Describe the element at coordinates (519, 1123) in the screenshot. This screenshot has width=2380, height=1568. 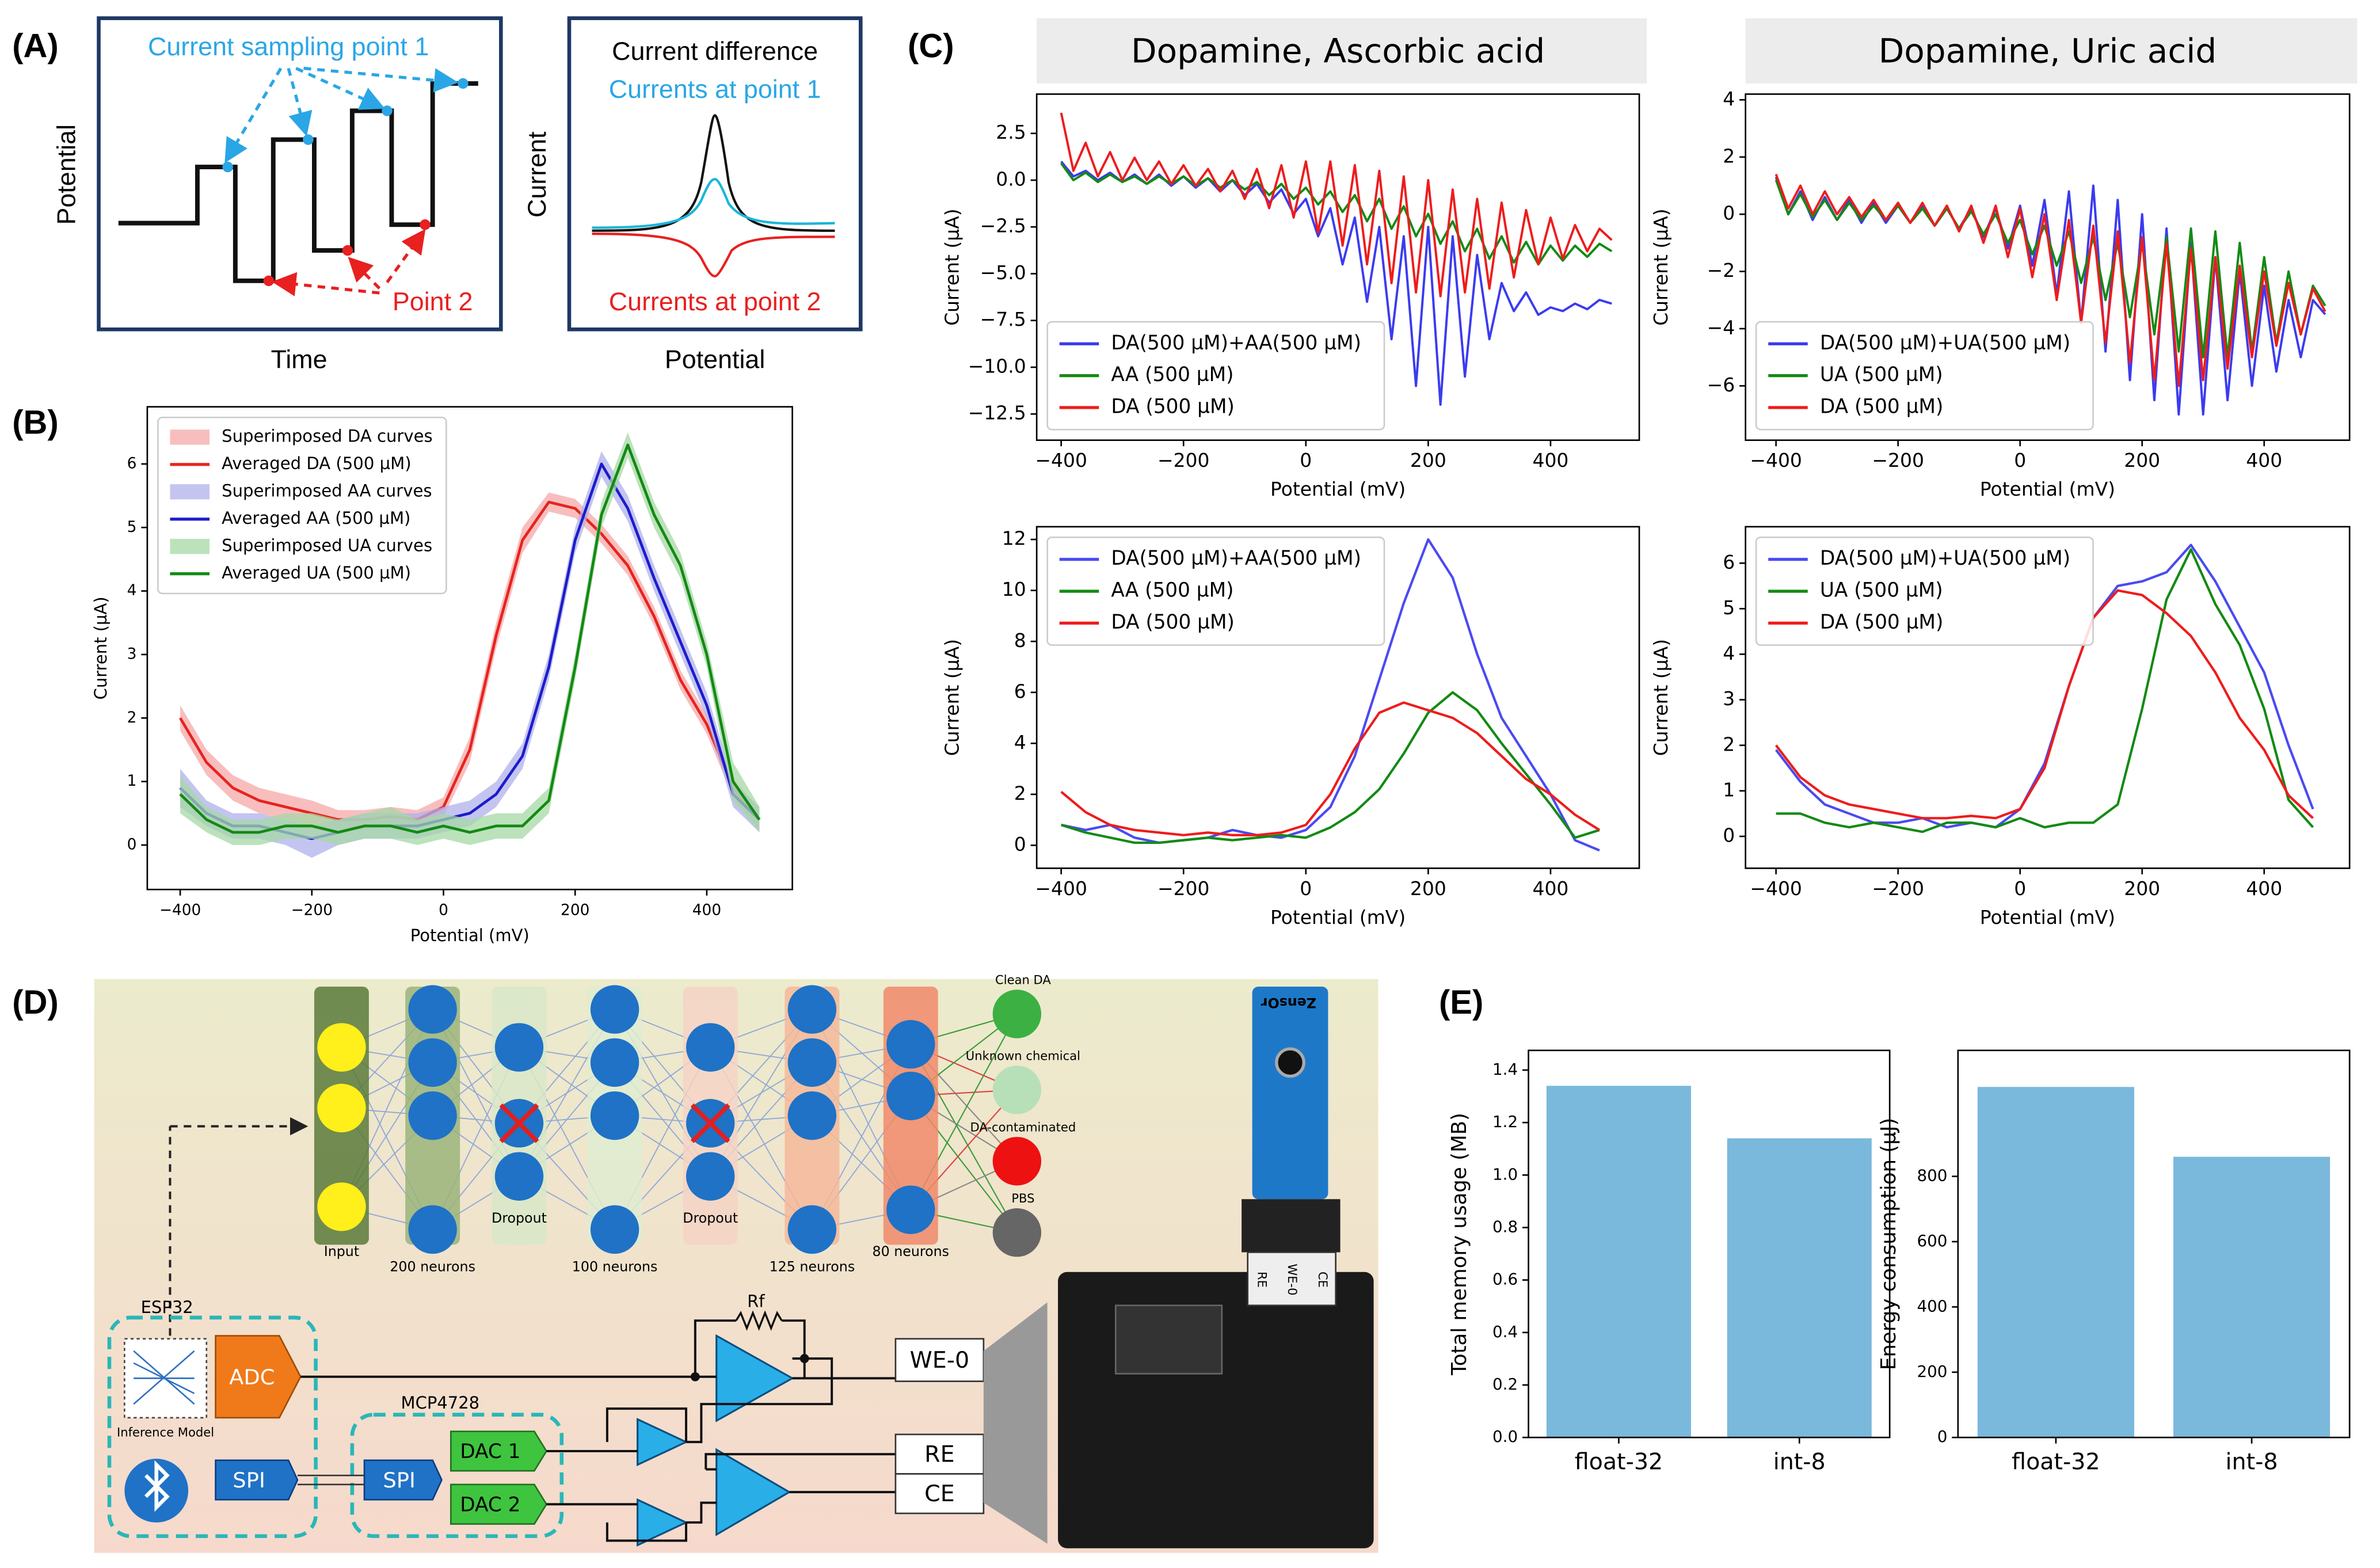
I see `dropout-mark` at that location.